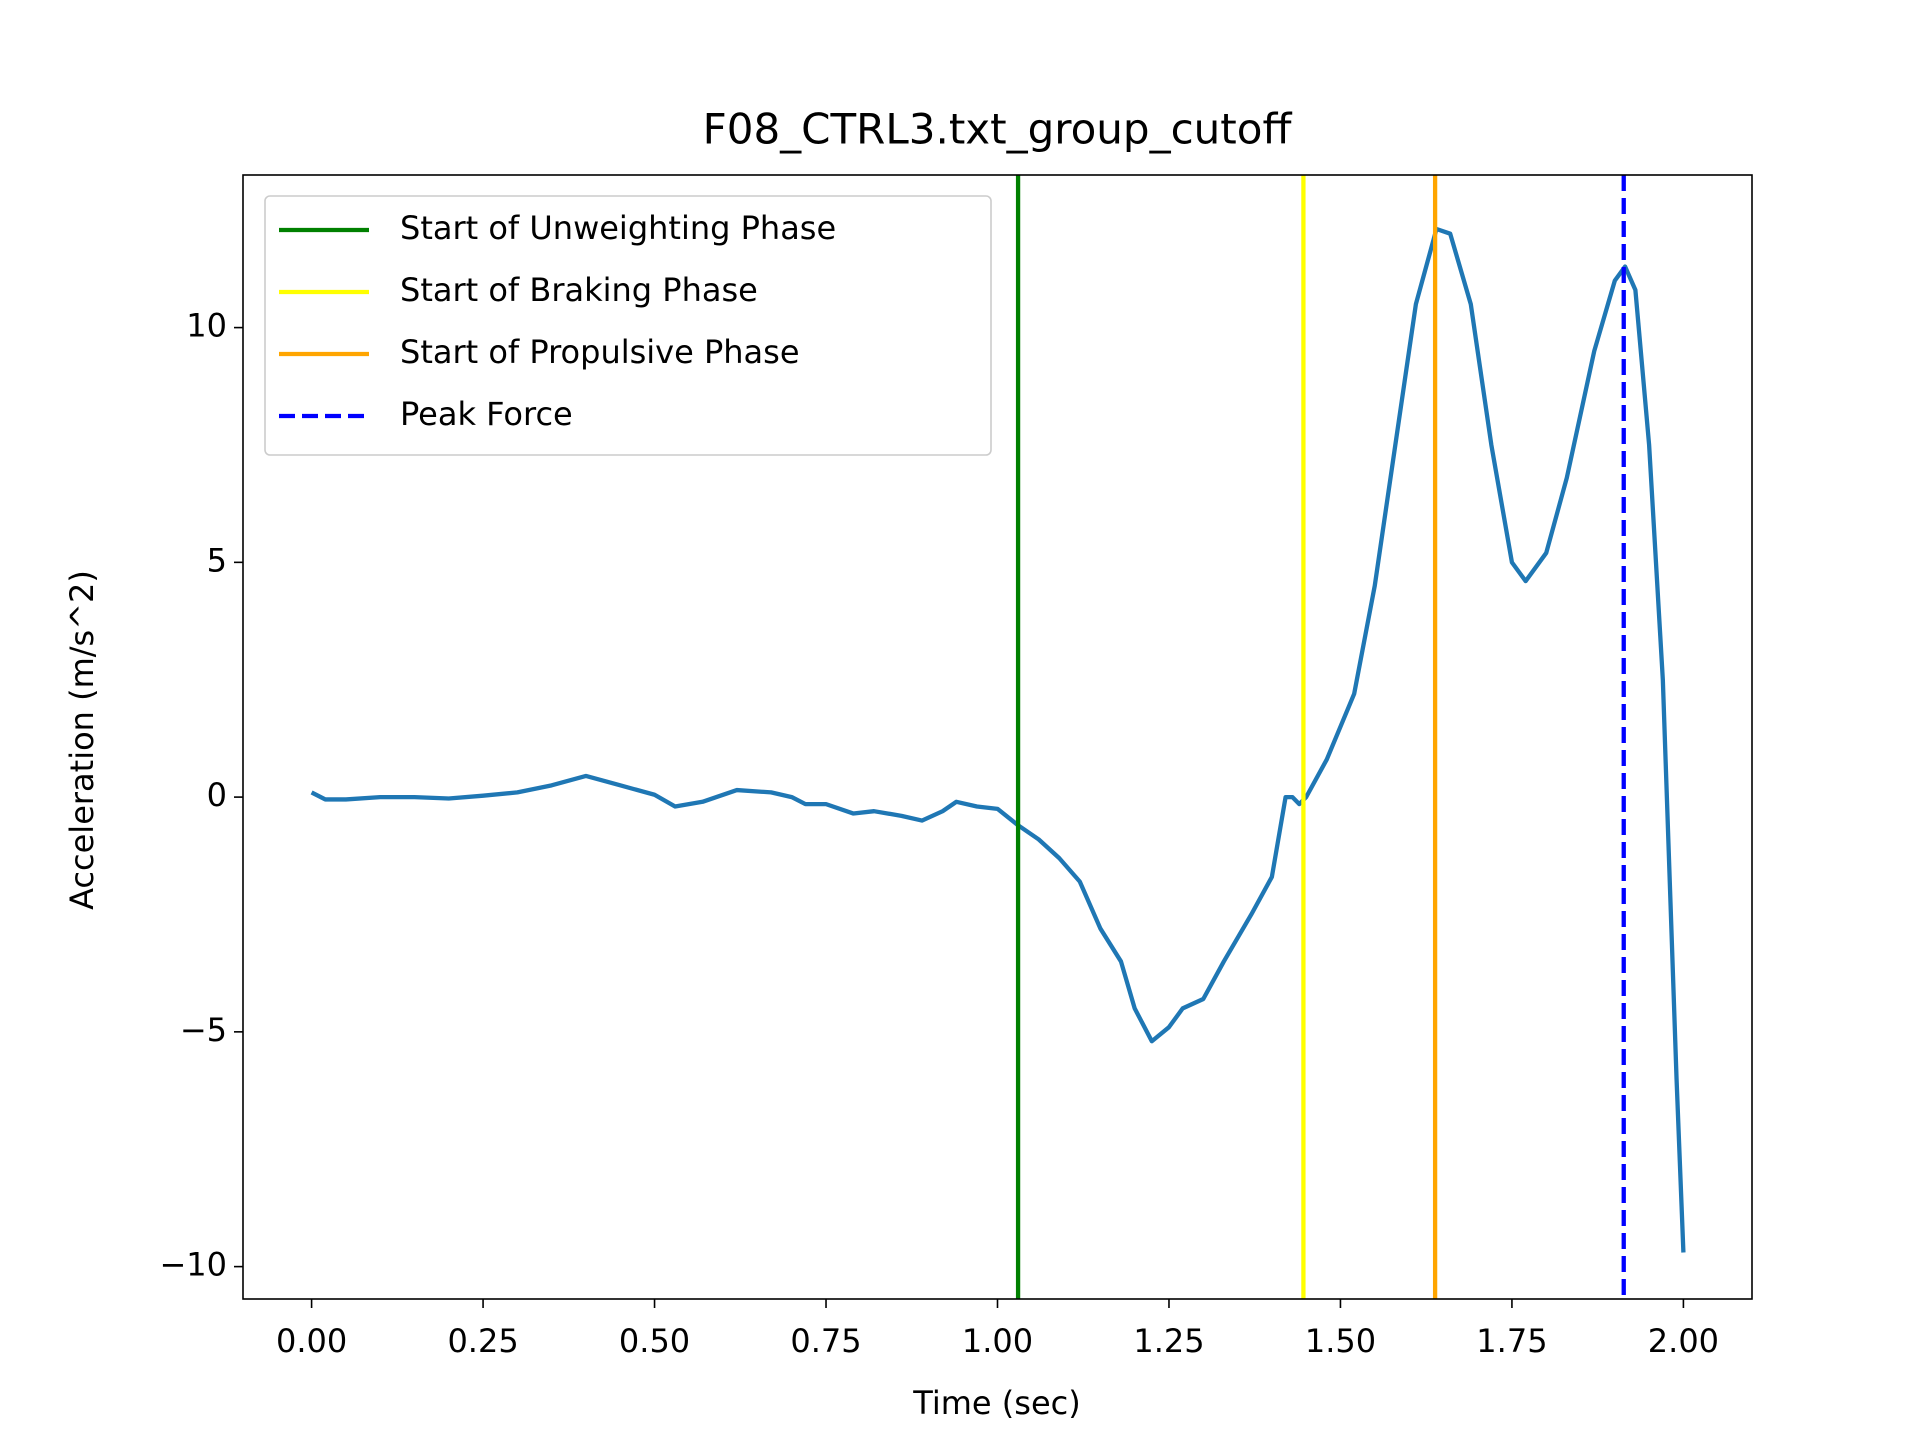 This screenshot has height=1440, width=1920. What do you see at coordinates (1340, 1341) in the screenshot?
I see `x-tick-label: 1.50` at bounding box center [1340, 1341].